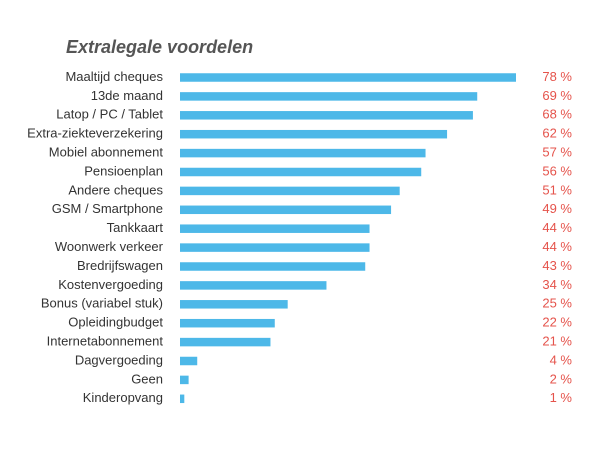 This screenshot has width=595, height=459. What do you see at coordinates (557, 265) in the screenshot?
I see `value-label: 43 %` at bounding box center [557, 265].